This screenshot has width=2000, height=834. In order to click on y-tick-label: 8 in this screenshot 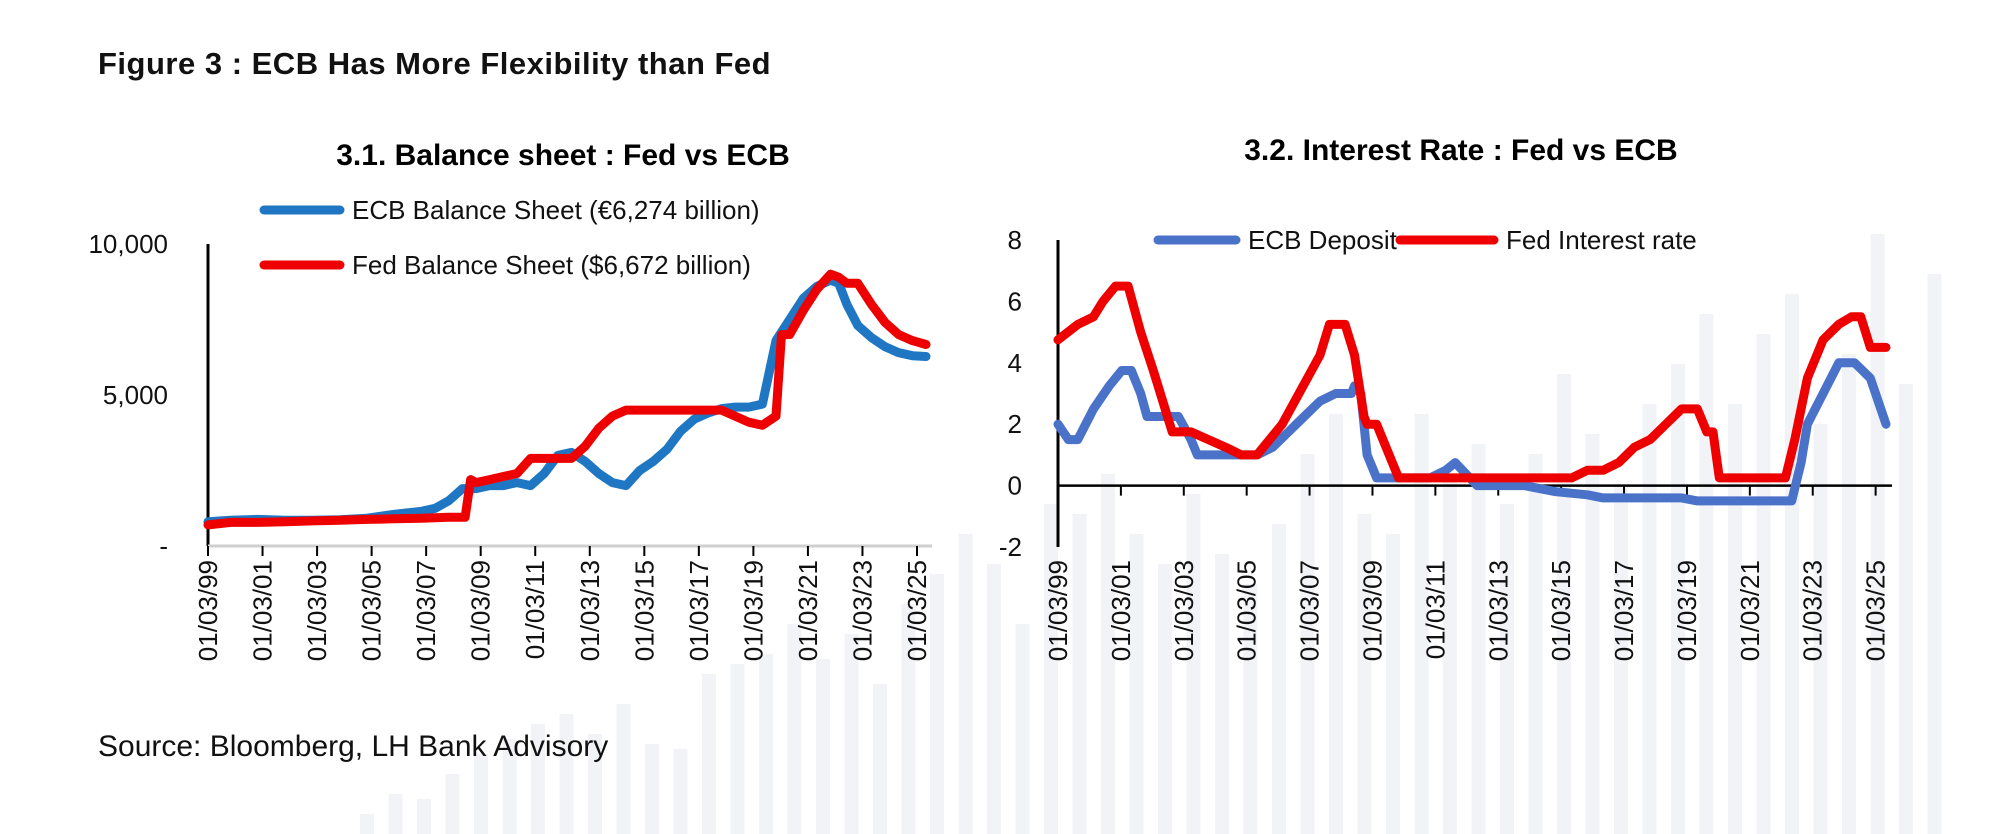, I will do `click(1015, 240)`.